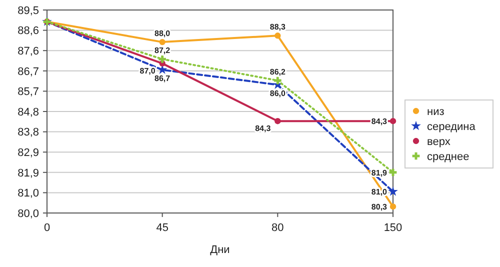  Describe the element at coordinates (28, 194) in the screenshot. I see `y-tick-label: 81,0` at that location.